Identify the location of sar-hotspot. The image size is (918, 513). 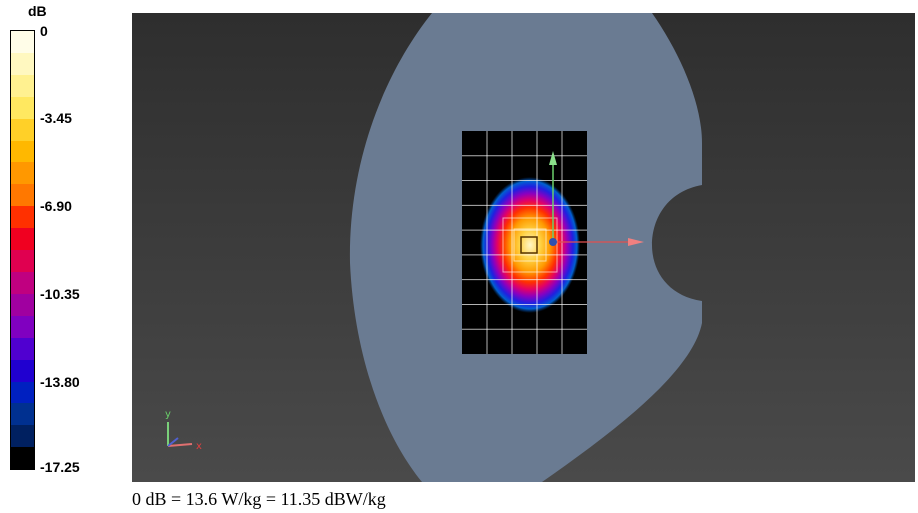
(530, 245).